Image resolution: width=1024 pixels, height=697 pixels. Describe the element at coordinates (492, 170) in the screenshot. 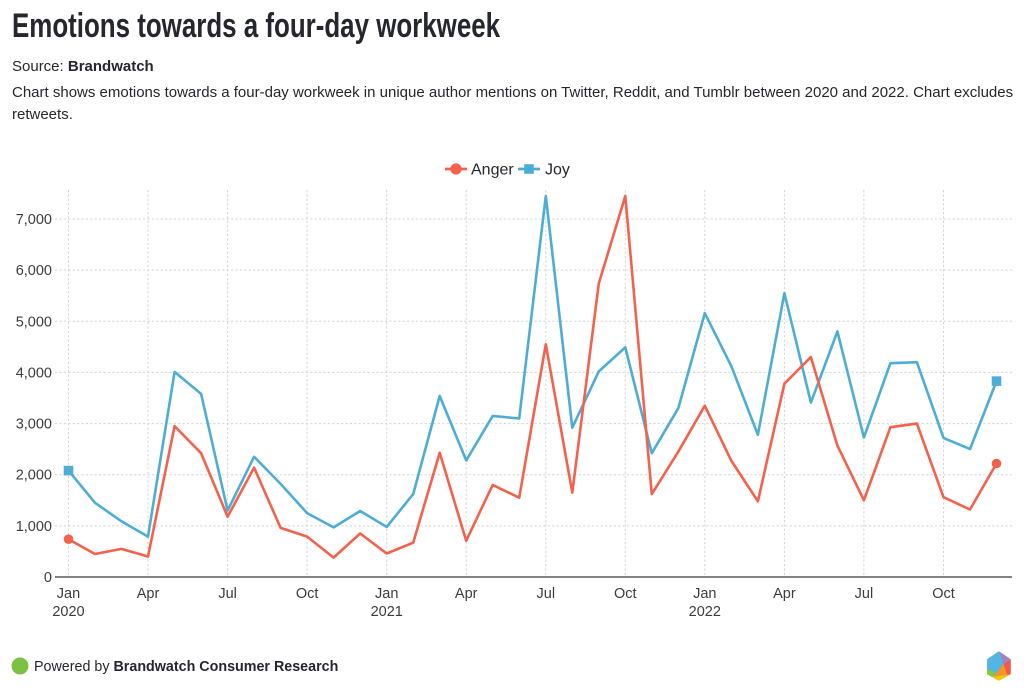

I see `svg-text: Anger` at that location.